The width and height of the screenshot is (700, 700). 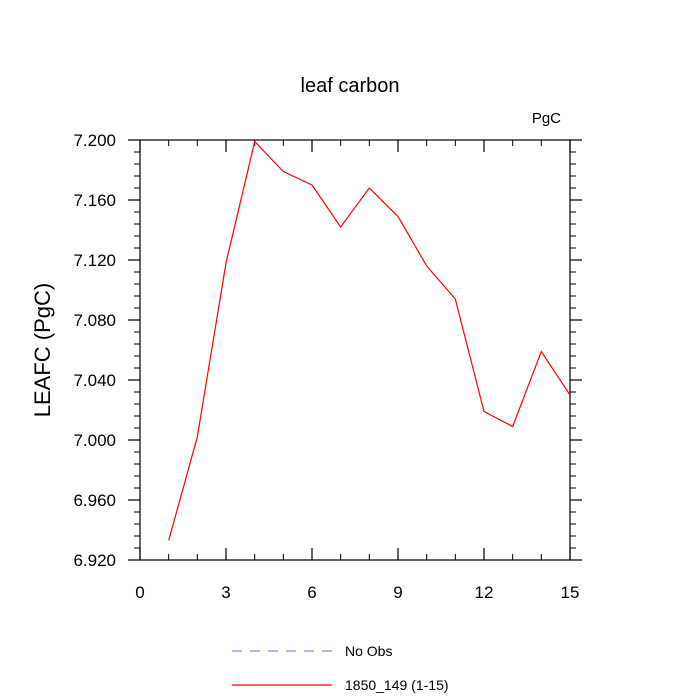 I want to click on x-tick-label: 15, so click(x=570, y=592).